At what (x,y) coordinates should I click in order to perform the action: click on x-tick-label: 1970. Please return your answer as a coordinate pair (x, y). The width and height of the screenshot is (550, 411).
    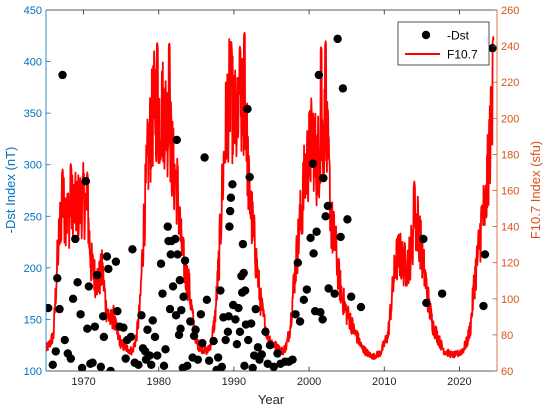
    Looking at the image, I should click on (83, 382).